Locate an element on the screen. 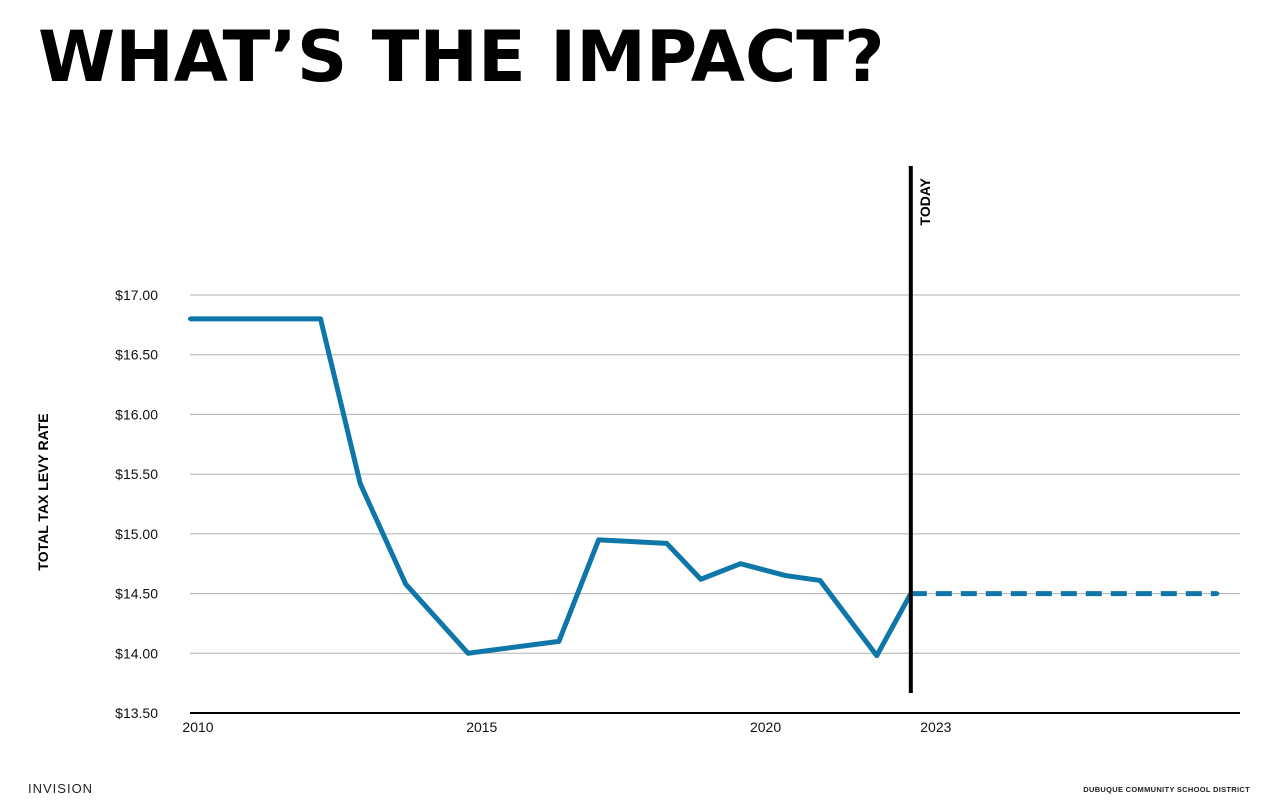 The width and height of the screenshot is (1280, 806). y-tick-label: $14.00 is located at coordinates (136, 653).